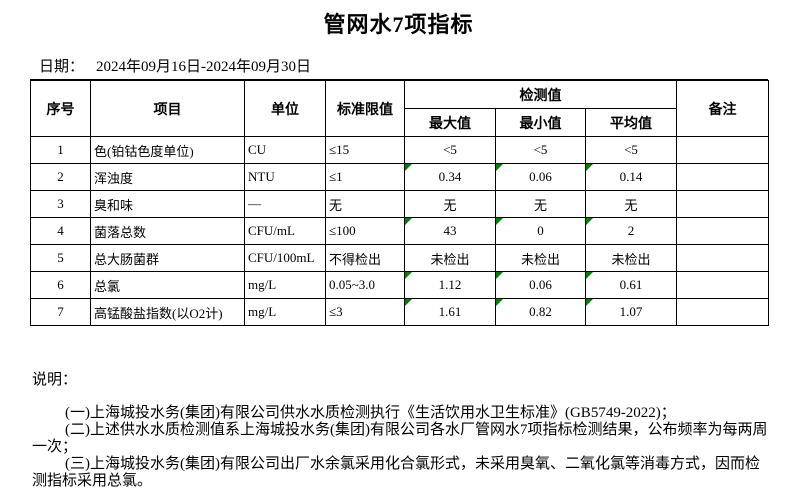 The width and height of the screenshot is (797, 495). I want to click on cell-unit: CFU/100mL, so click(285, 258).